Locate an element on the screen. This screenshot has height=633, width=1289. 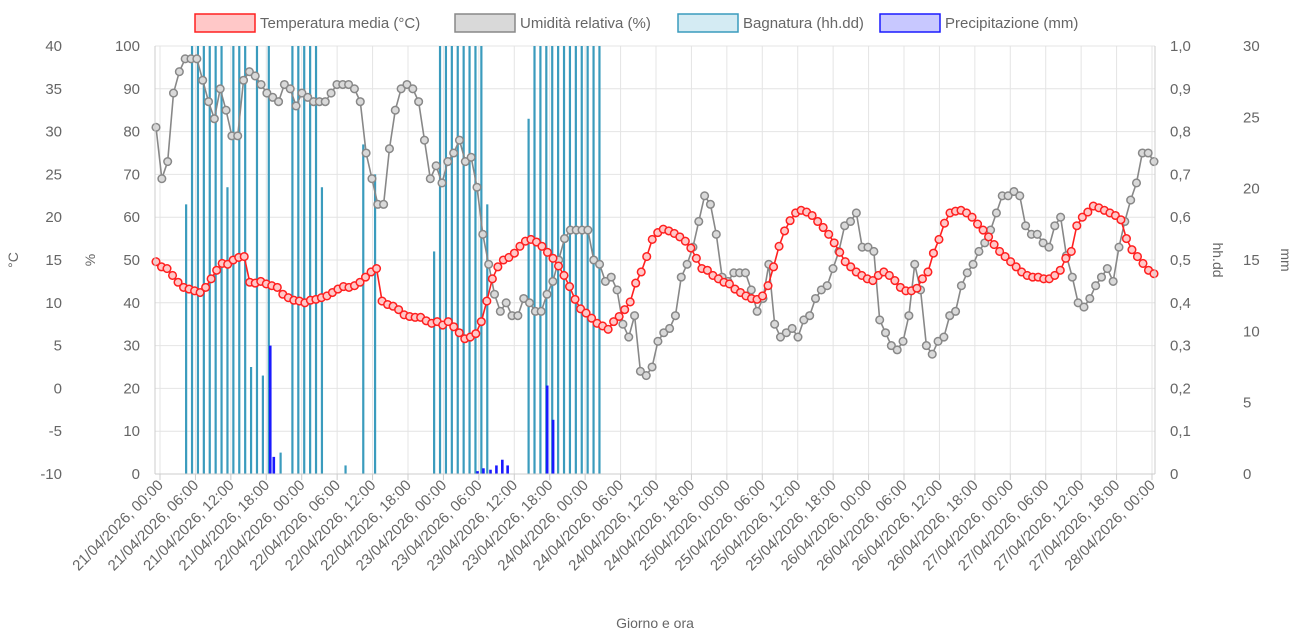
temp-tick-label: 30 is located at coordinates (53, 132).